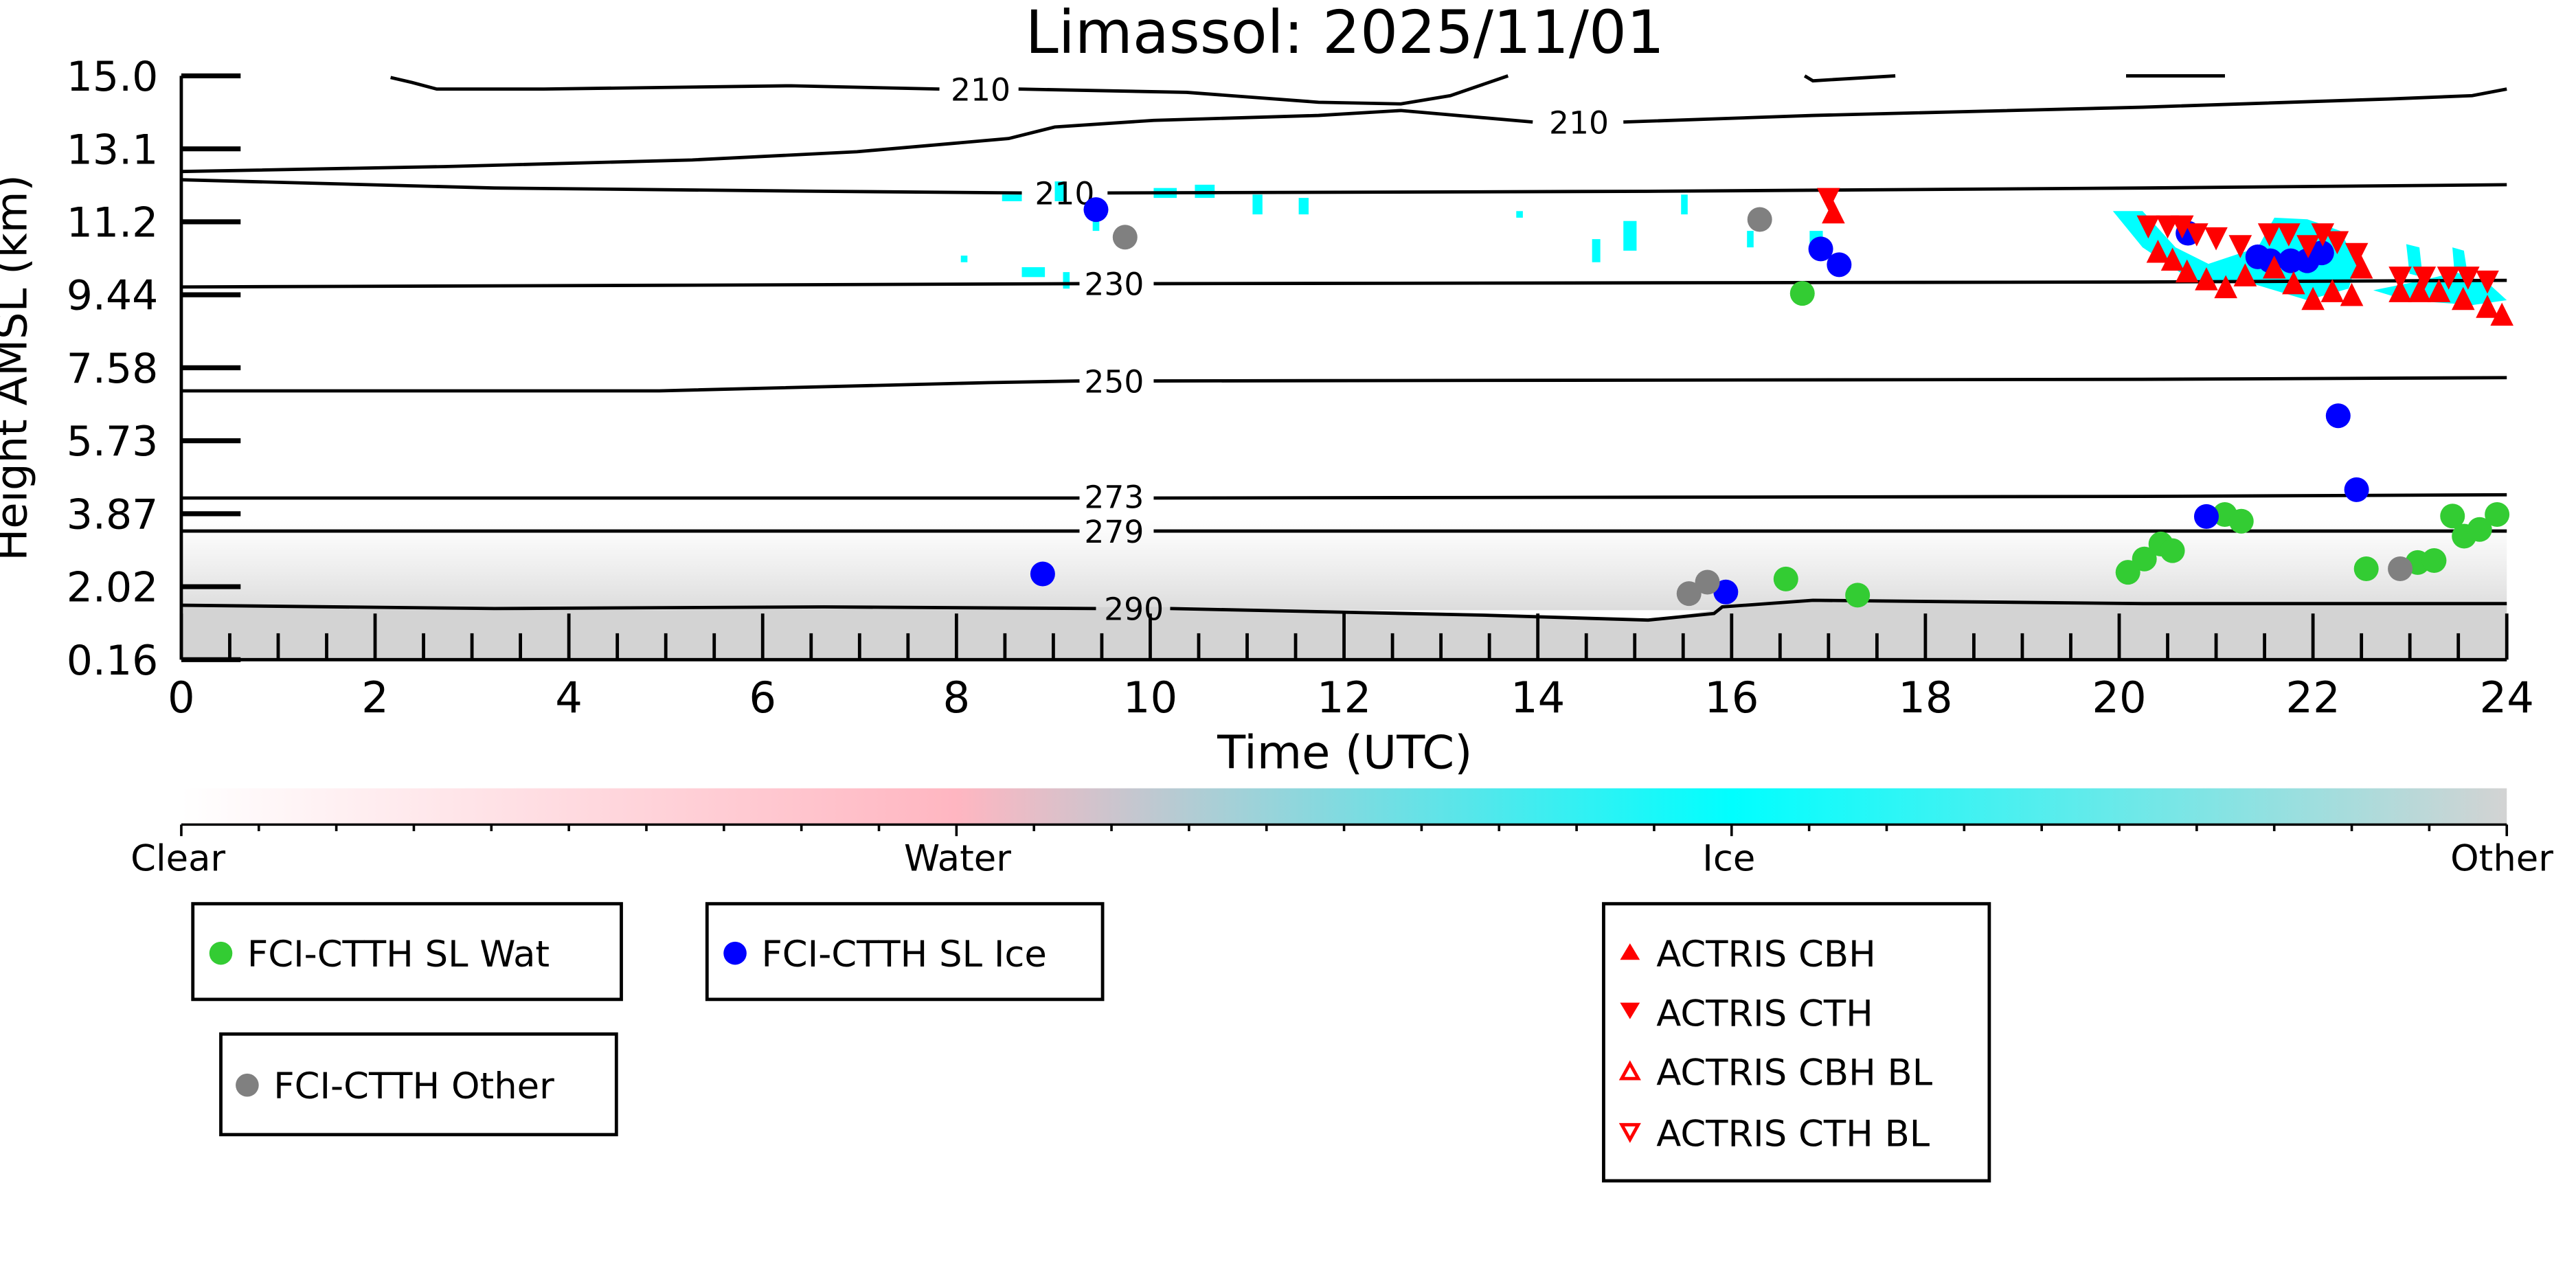 Image resolution: width=2576 pixels, height=1288 pixels. I want to click on legend-label: ACTRIS CTH BL, so click(1793, 1134).